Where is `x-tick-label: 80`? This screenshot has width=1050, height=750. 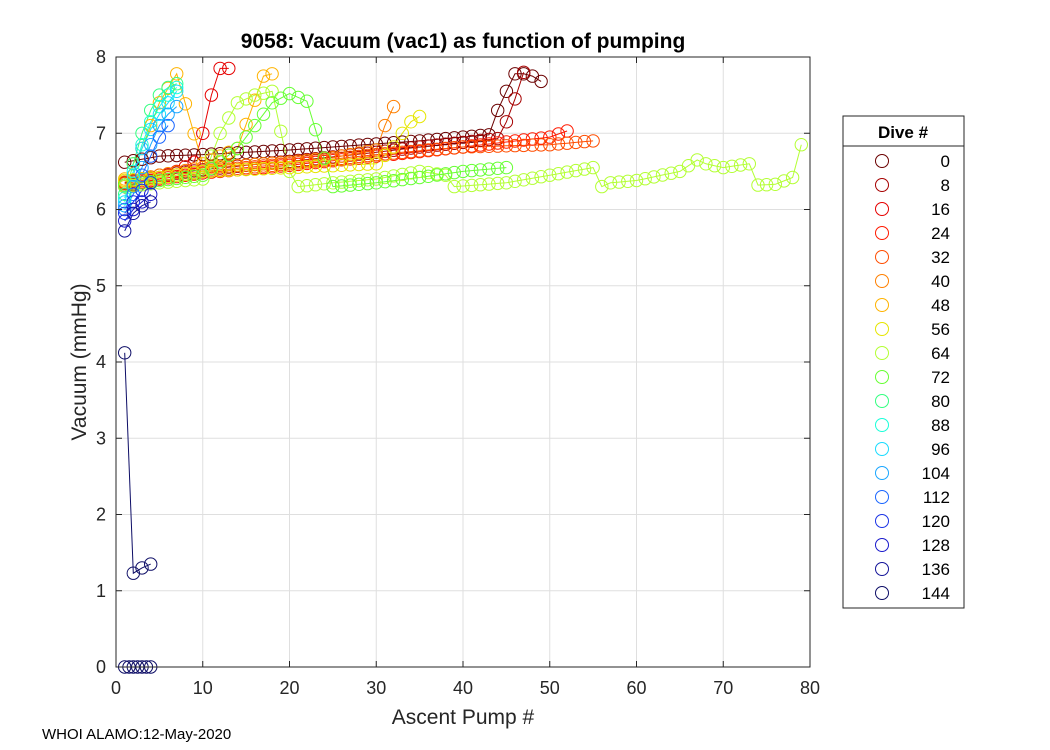
x-tick-label: 80 is located at coordinates (810, 688).